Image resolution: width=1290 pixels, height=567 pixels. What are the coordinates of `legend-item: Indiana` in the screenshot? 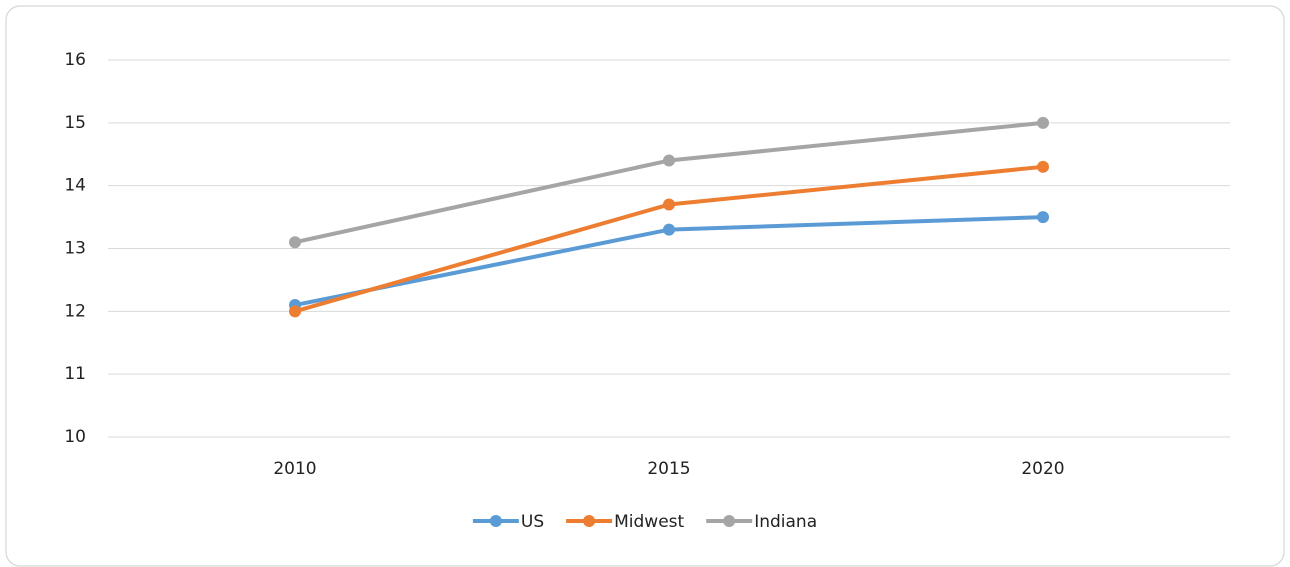 It's located at (761, 522).